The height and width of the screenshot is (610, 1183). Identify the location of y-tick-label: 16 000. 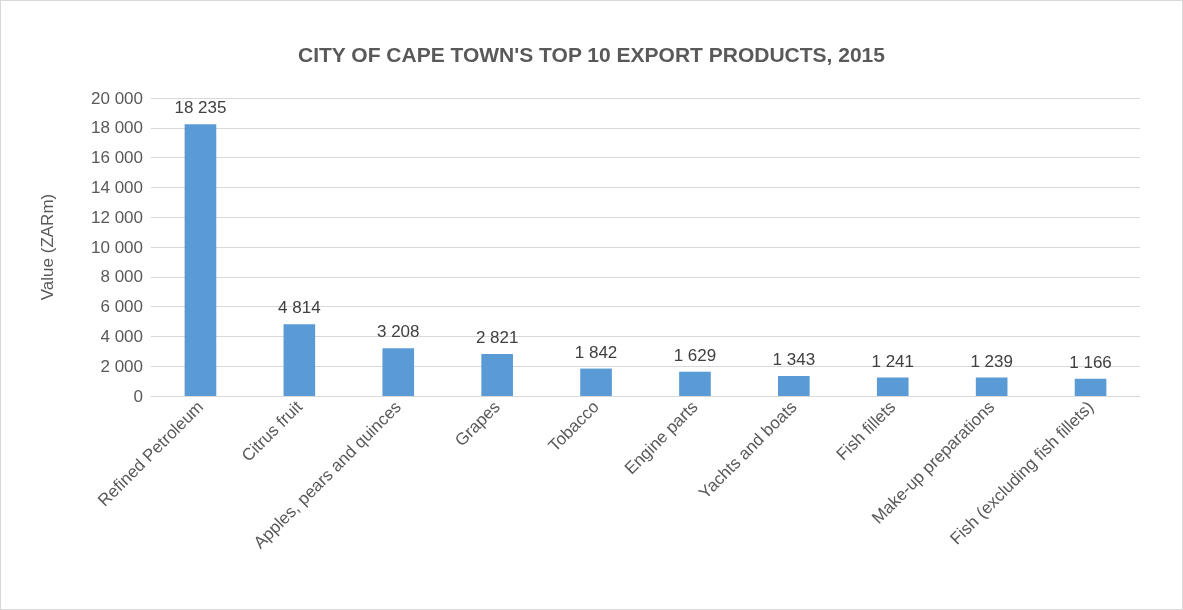
(117, 158).